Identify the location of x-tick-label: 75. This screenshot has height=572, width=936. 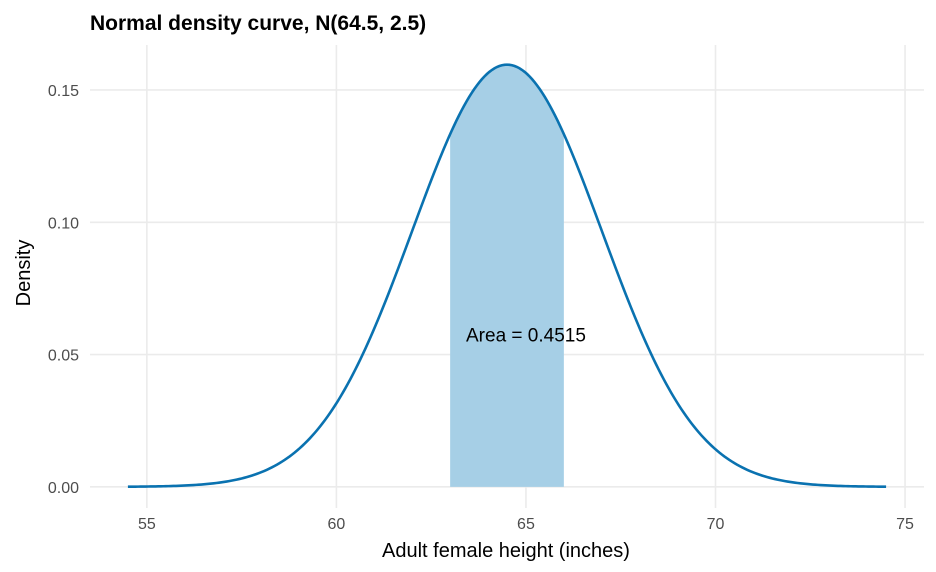
(905, 524).